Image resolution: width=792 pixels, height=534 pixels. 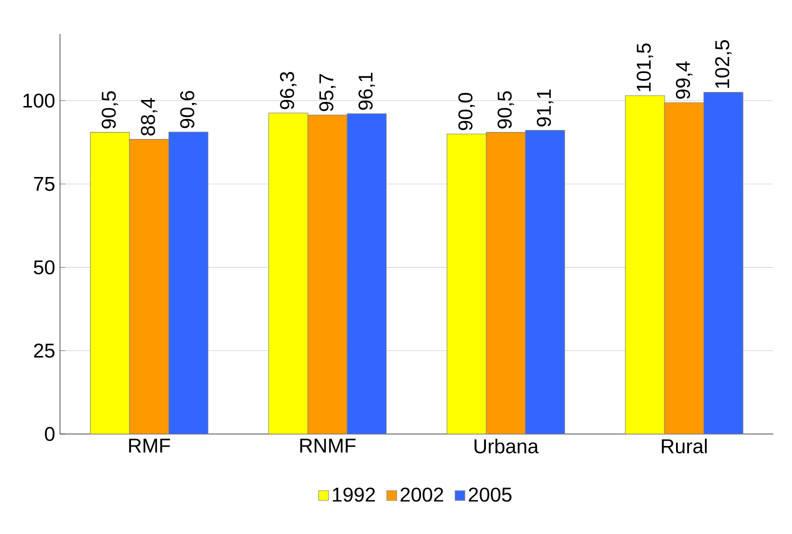 I want to click on x-tick-label: RNMF, so click(x=328, y=445).